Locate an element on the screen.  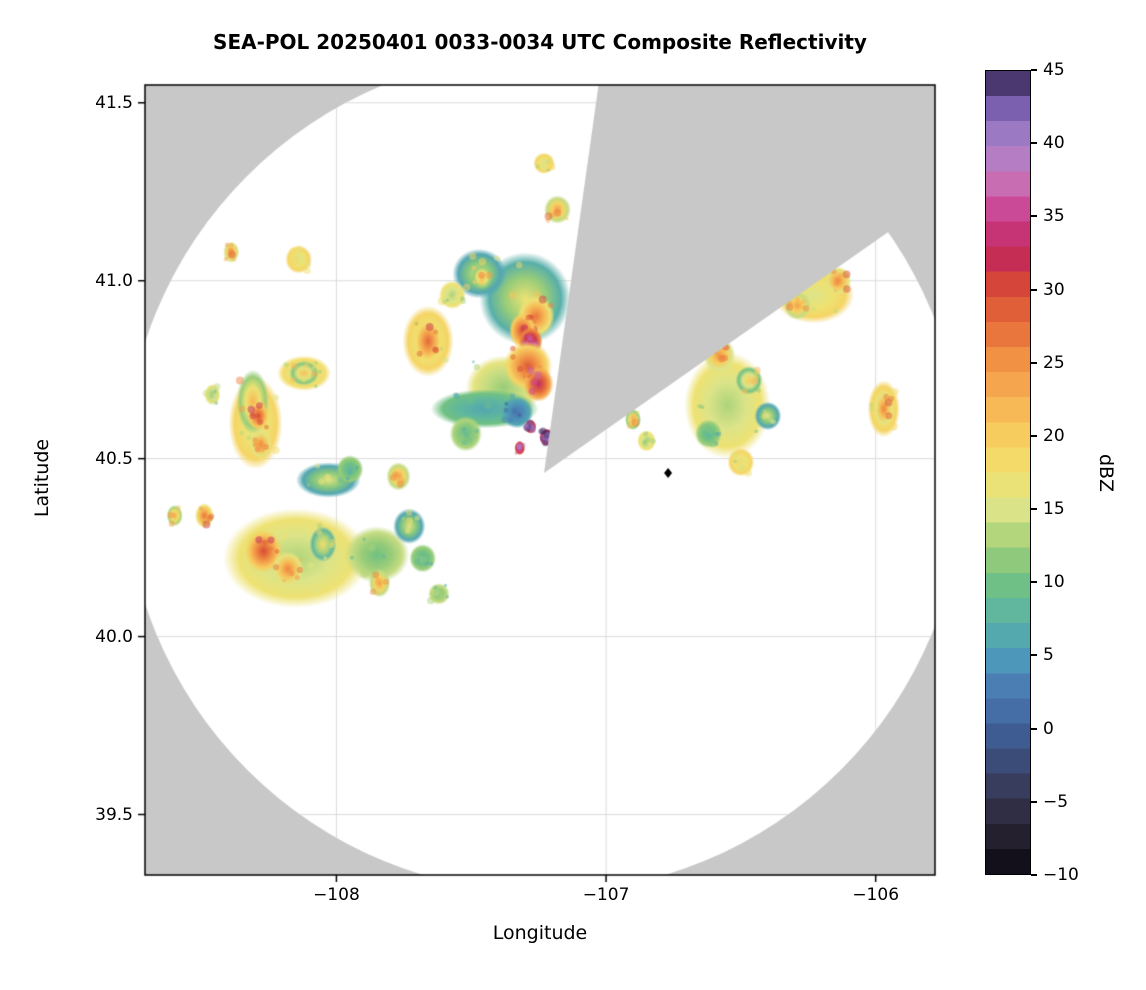
colorbar-tick-label: 45 is located at coordinates (1054, 70).